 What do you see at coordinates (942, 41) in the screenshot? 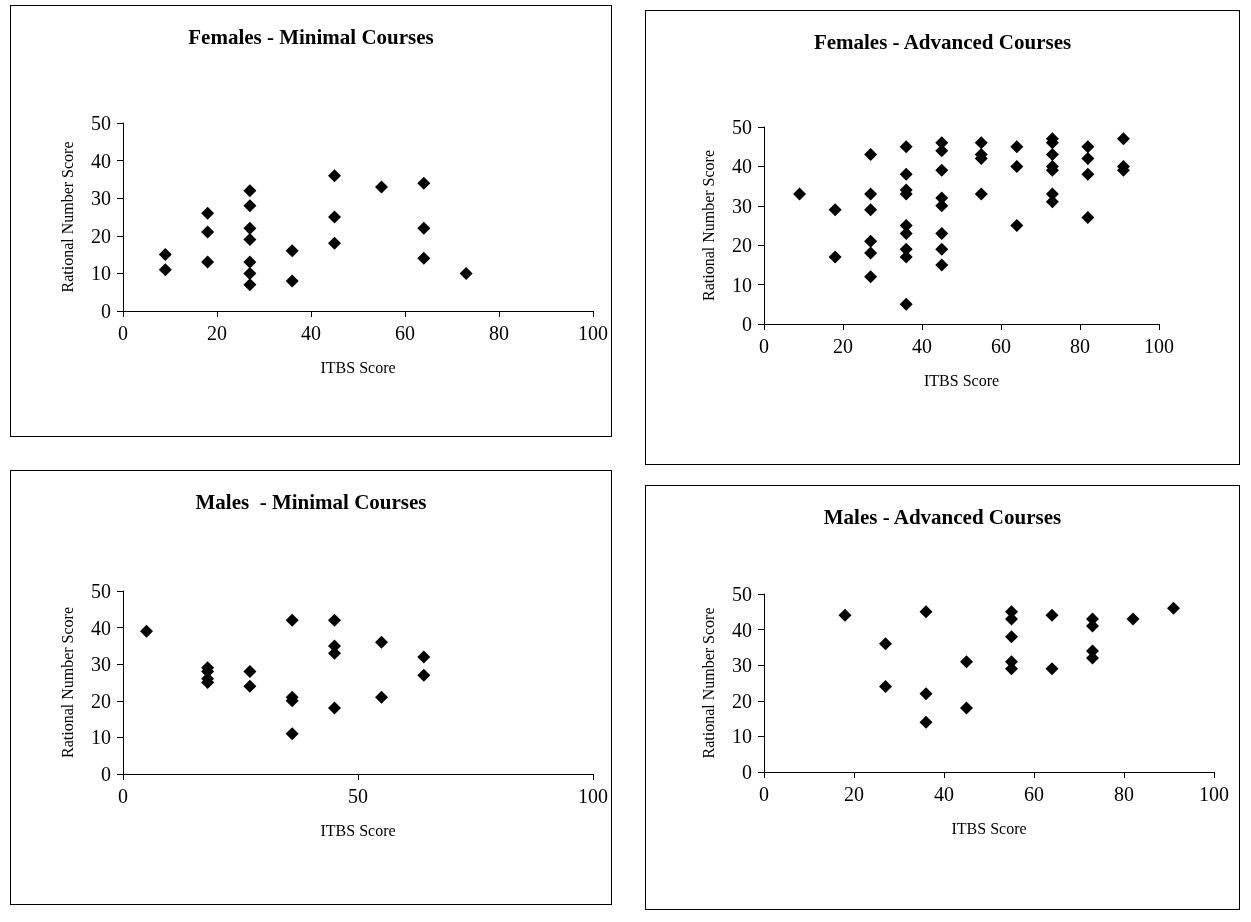
I see `chart-title: Females - Advanced Courses` at bounding box center [942, 41].